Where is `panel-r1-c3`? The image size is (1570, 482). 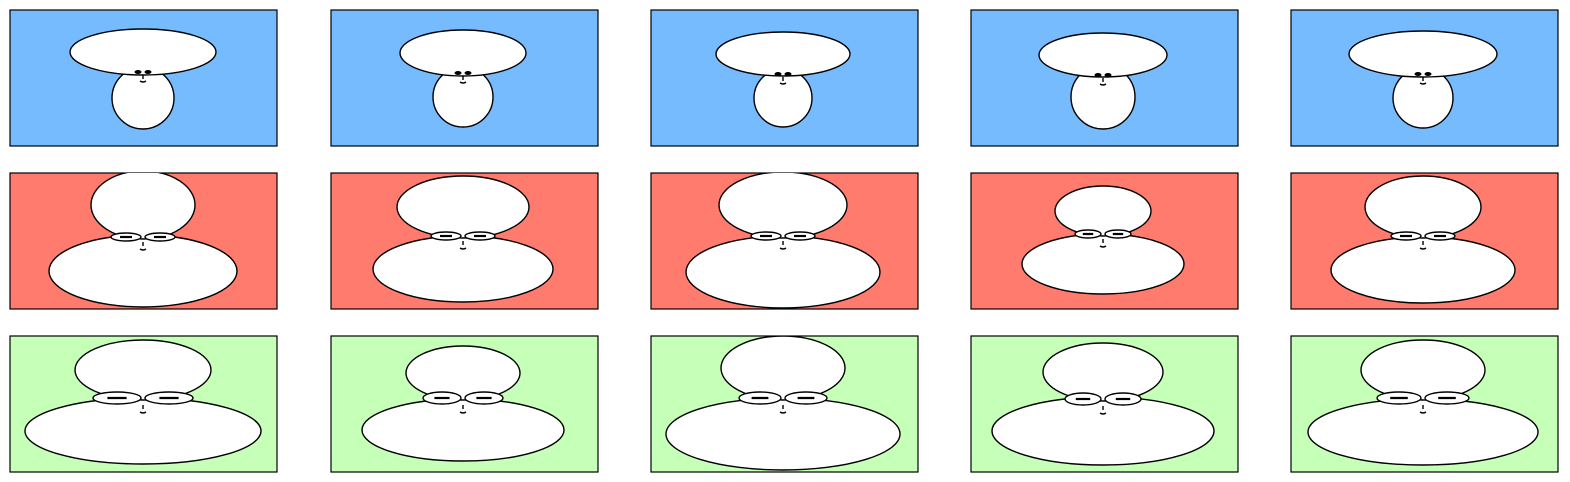
panel-r1-c3 is located at coordinates (784, 78).